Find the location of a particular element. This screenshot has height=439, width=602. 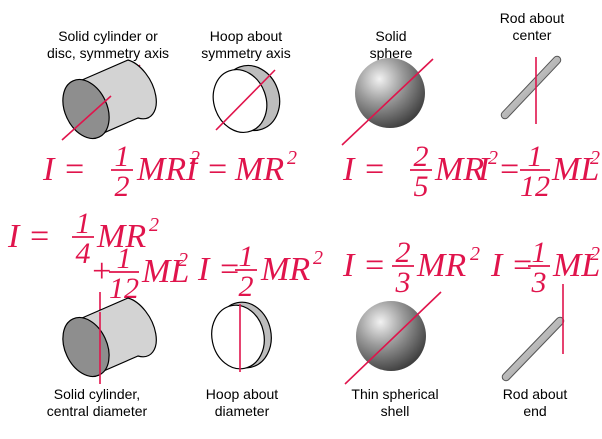

formula-denominator: 12 is located at coordinates (535, 186).